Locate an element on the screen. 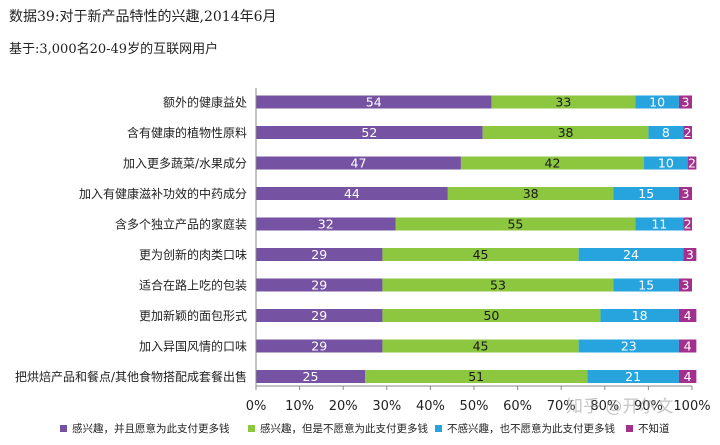  legend-label: 感兴趣，但是不愿意为此支付更多钱 is located at coordinates (344, 429).